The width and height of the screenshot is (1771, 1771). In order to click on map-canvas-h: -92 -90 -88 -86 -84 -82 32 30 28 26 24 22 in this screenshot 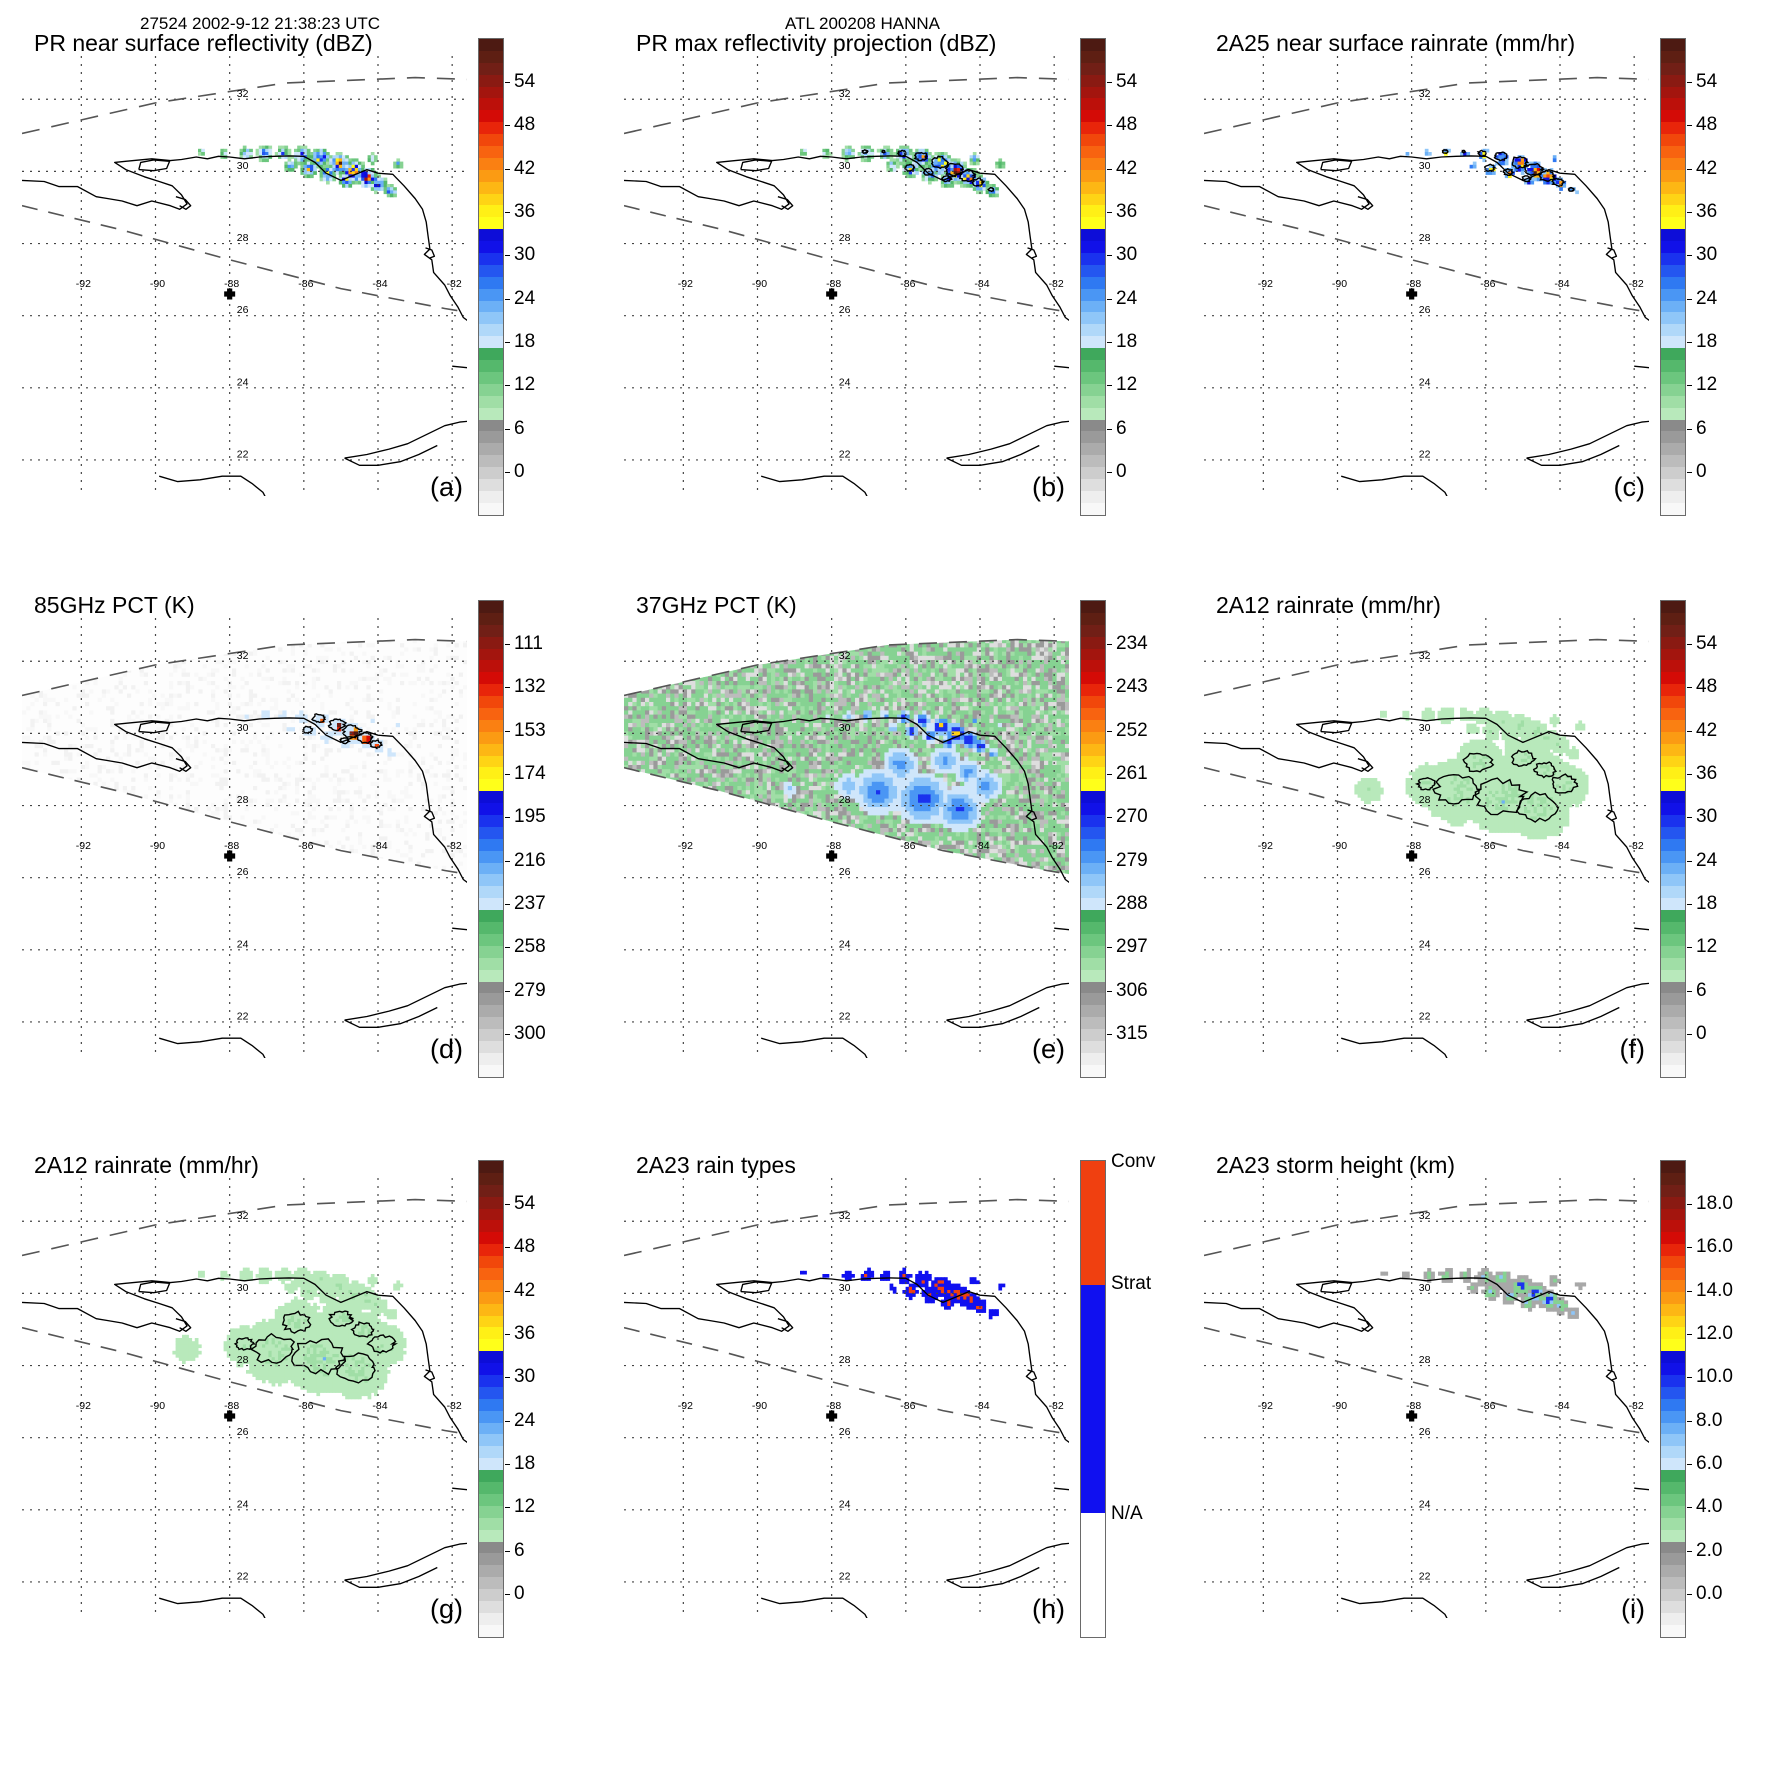, I will do `click(846, 1398)`.